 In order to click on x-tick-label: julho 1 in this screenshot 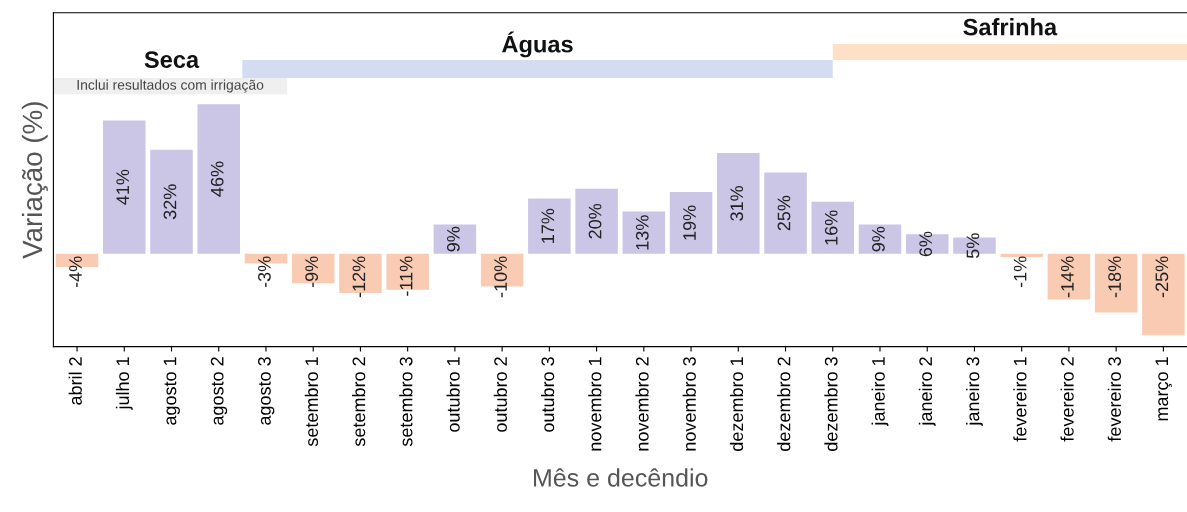, I will do `click(124, 383)`.